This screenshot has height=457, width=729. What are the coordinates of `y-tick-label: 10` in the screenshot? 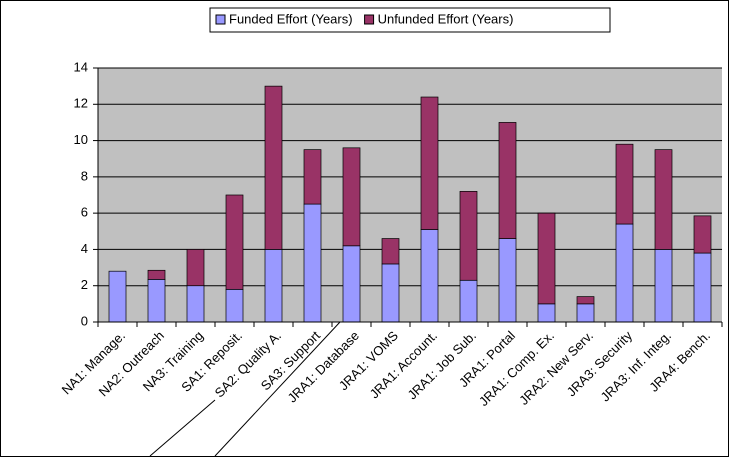 It's located at (81, 139).